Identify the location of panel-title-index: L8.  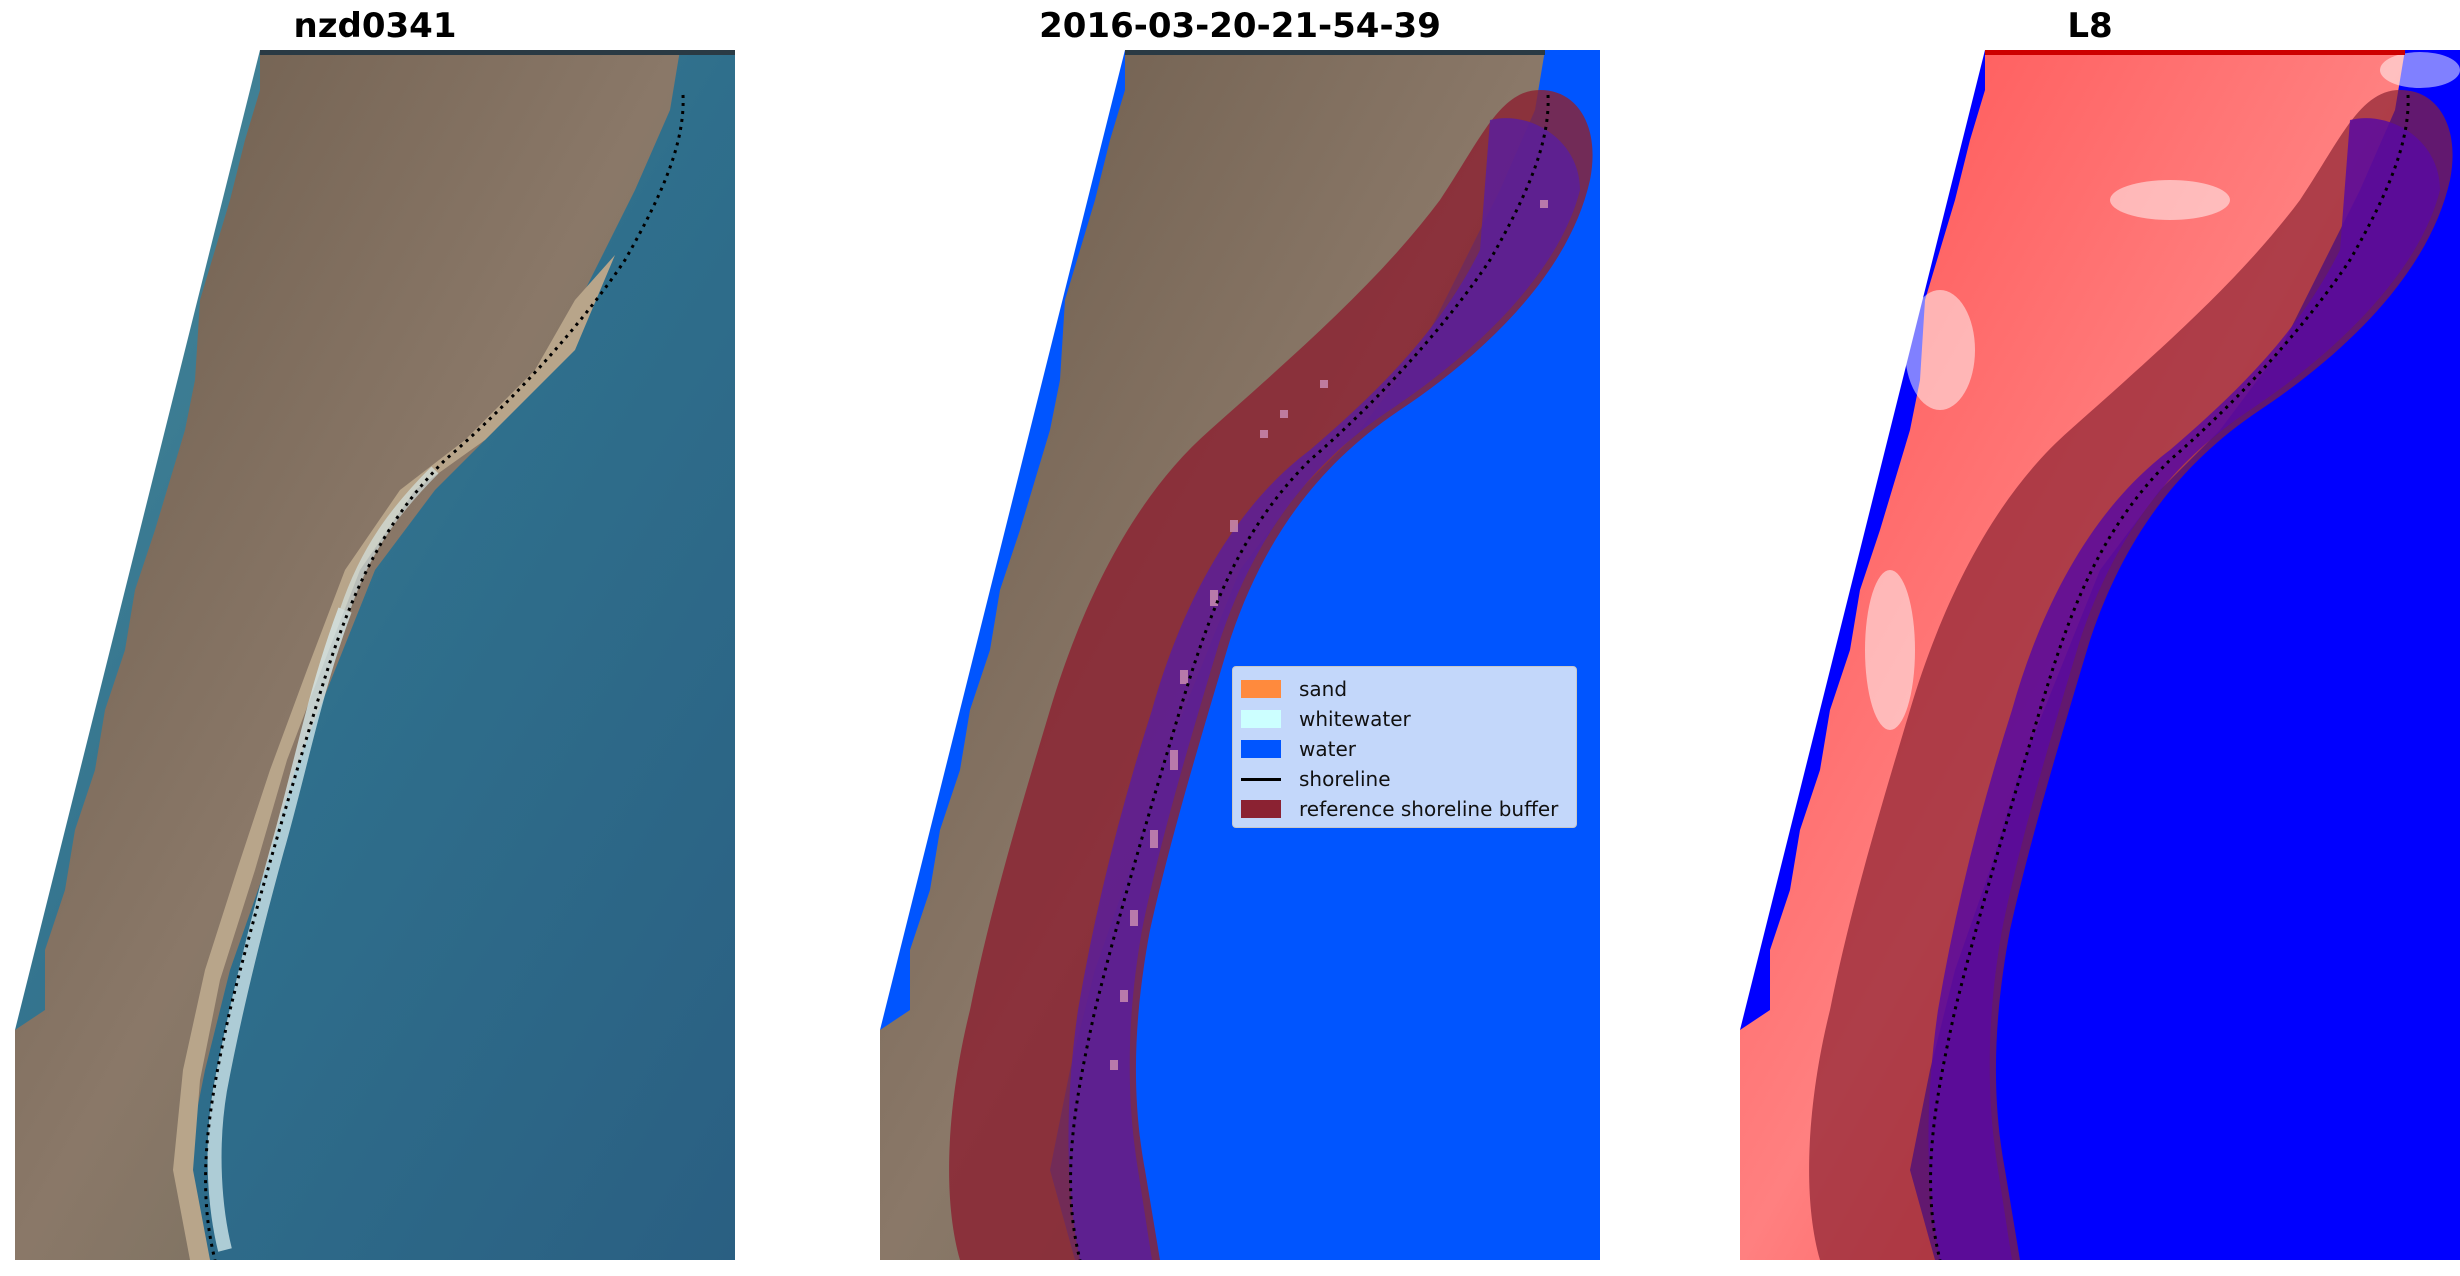
(2090, 26).